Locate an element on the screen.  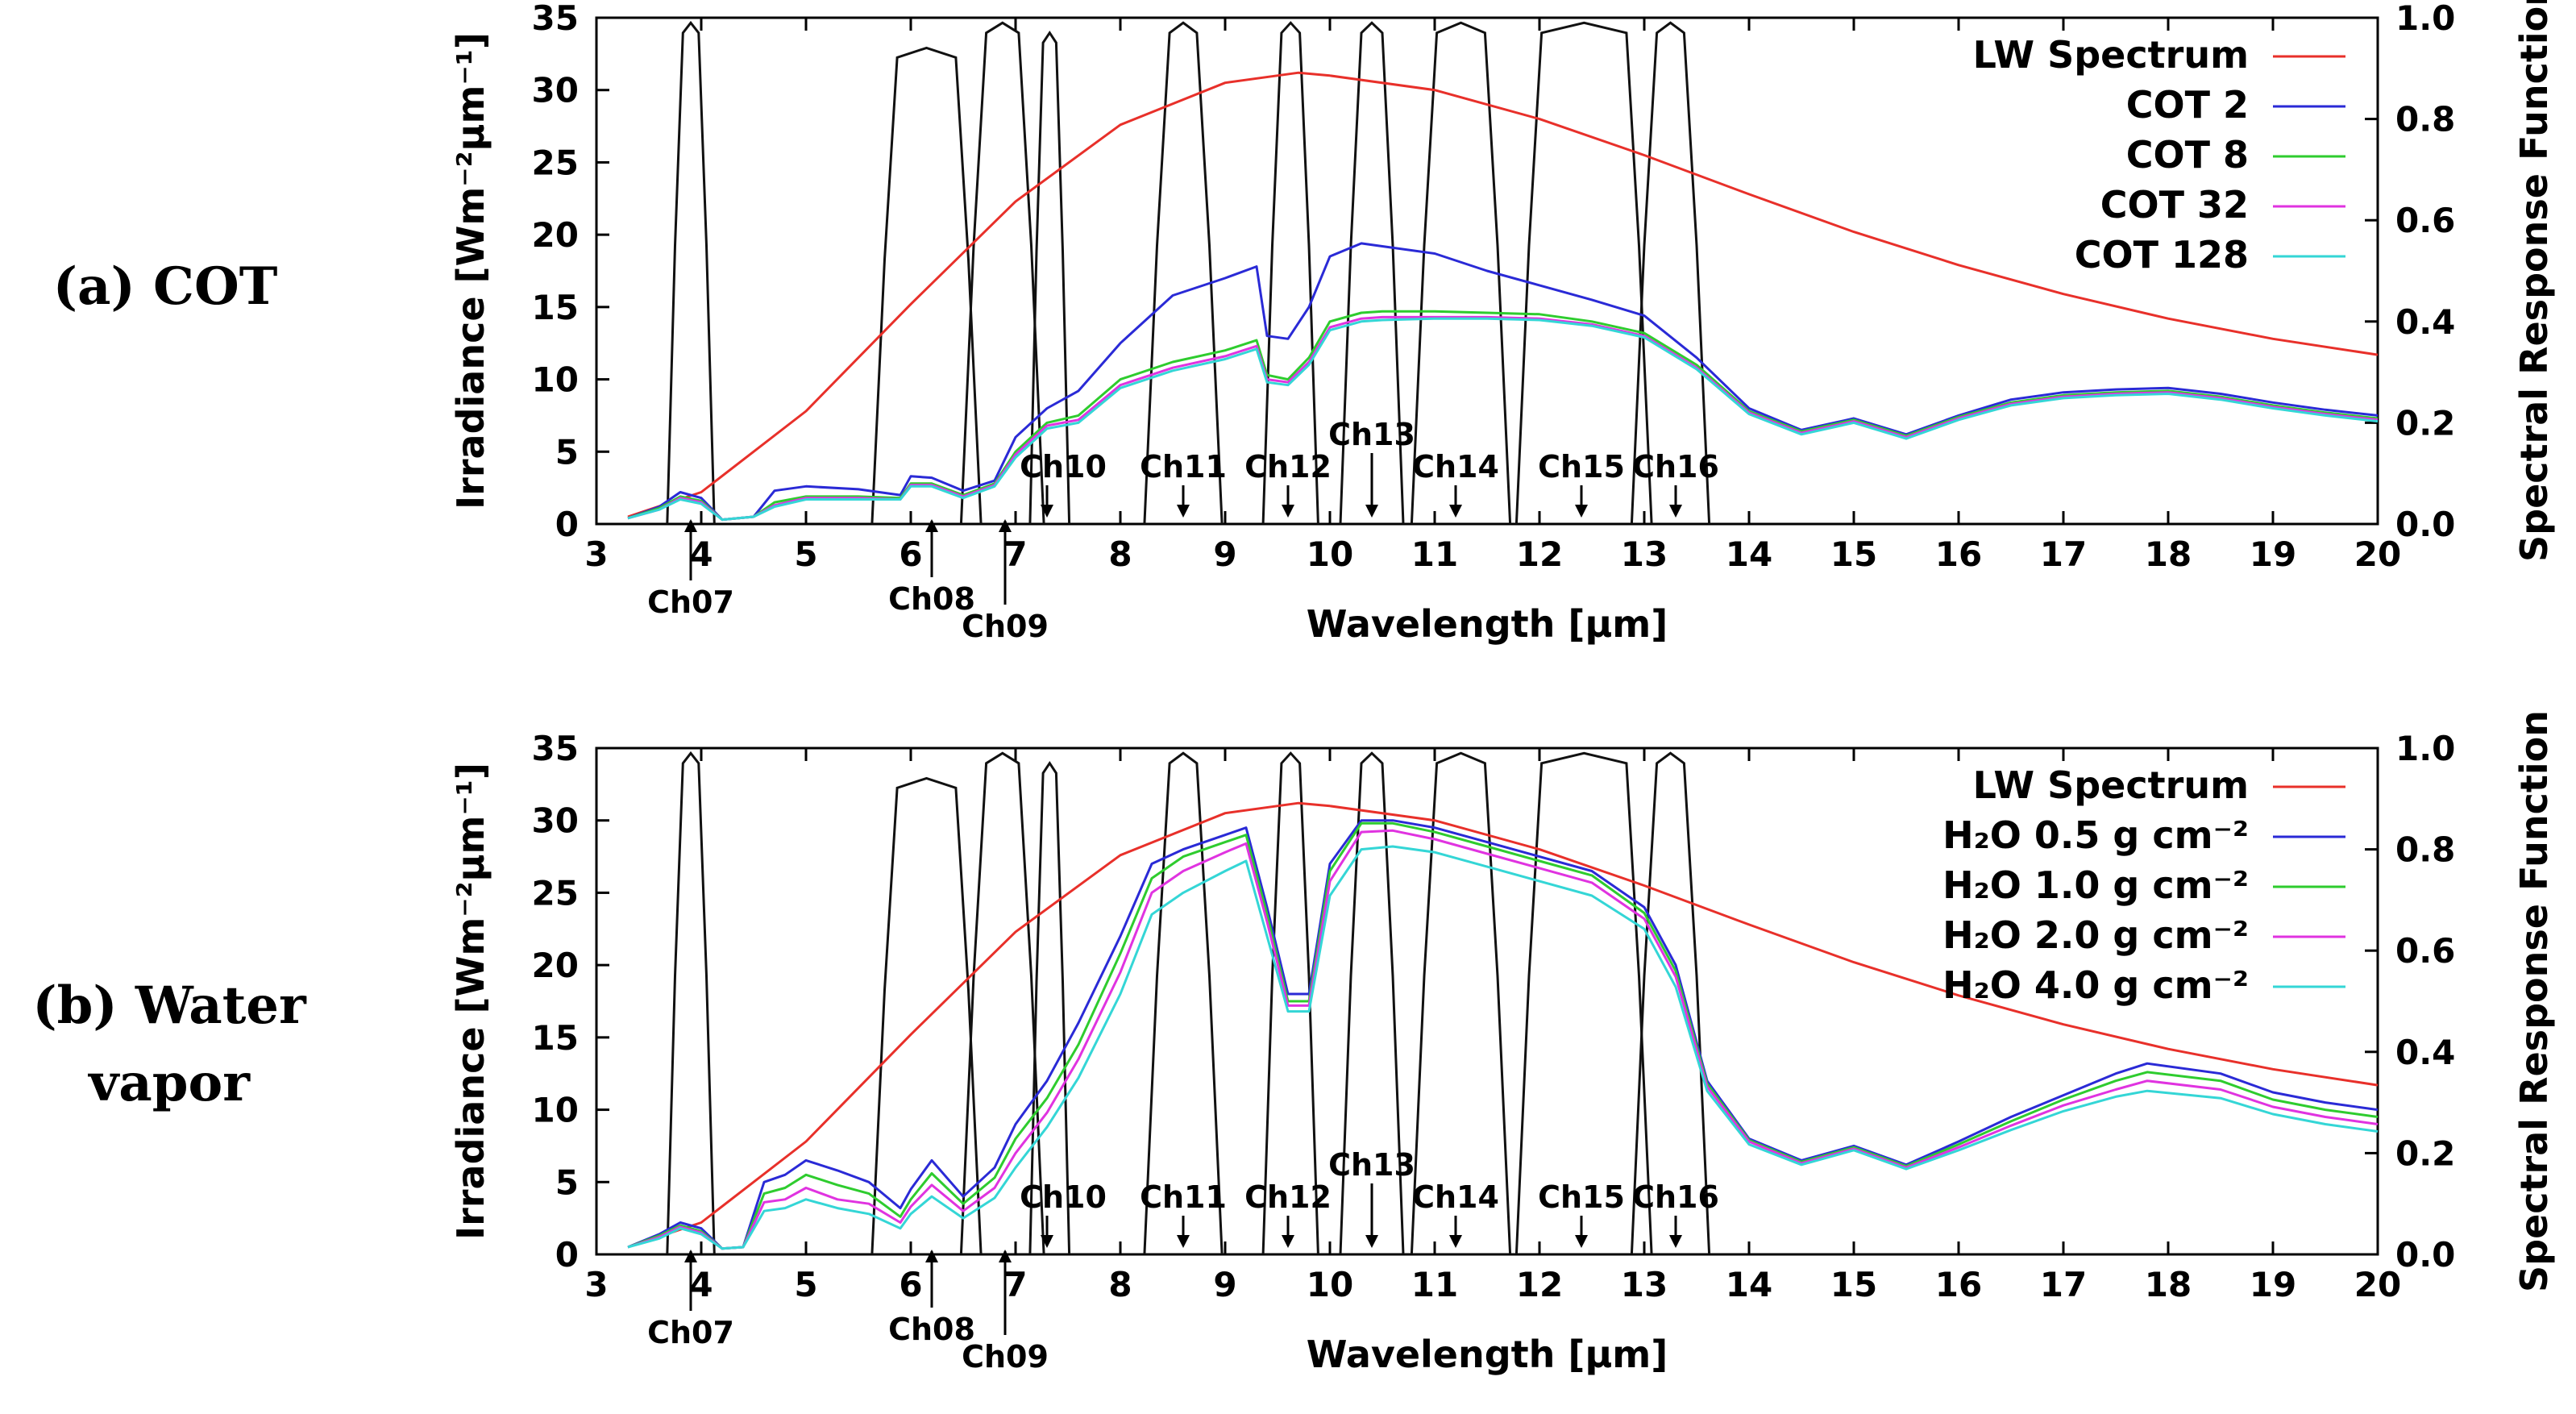
legend-entry-label: H₂O 4.0 g cm⁻² is located at coordinates (2095, 985).